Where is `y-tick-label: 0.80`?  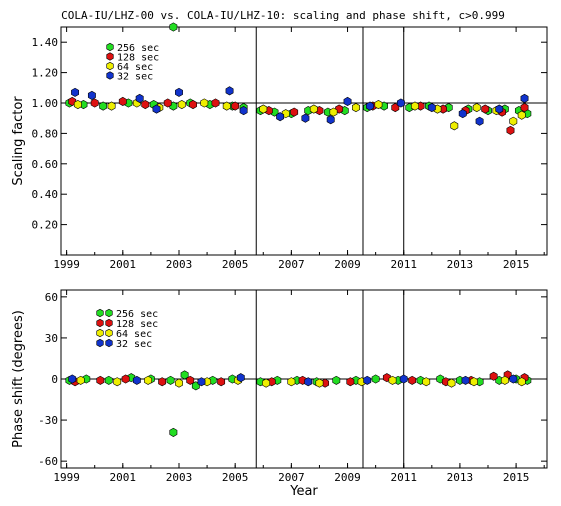 y-tick-label: 0.80 is located at coordinates (45, 133).